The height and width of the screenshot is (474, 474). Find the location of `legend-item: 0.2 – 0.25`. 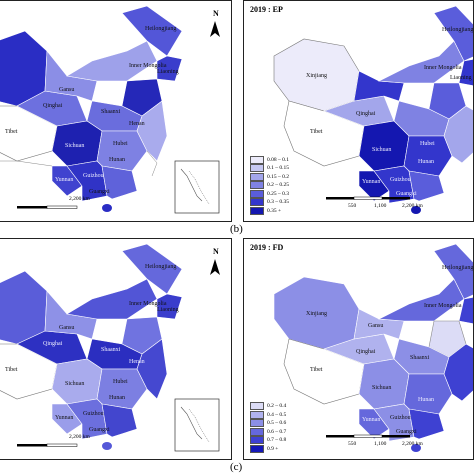

legend-item: 0.2 – 0.25 is located at coordinates (269, 185).